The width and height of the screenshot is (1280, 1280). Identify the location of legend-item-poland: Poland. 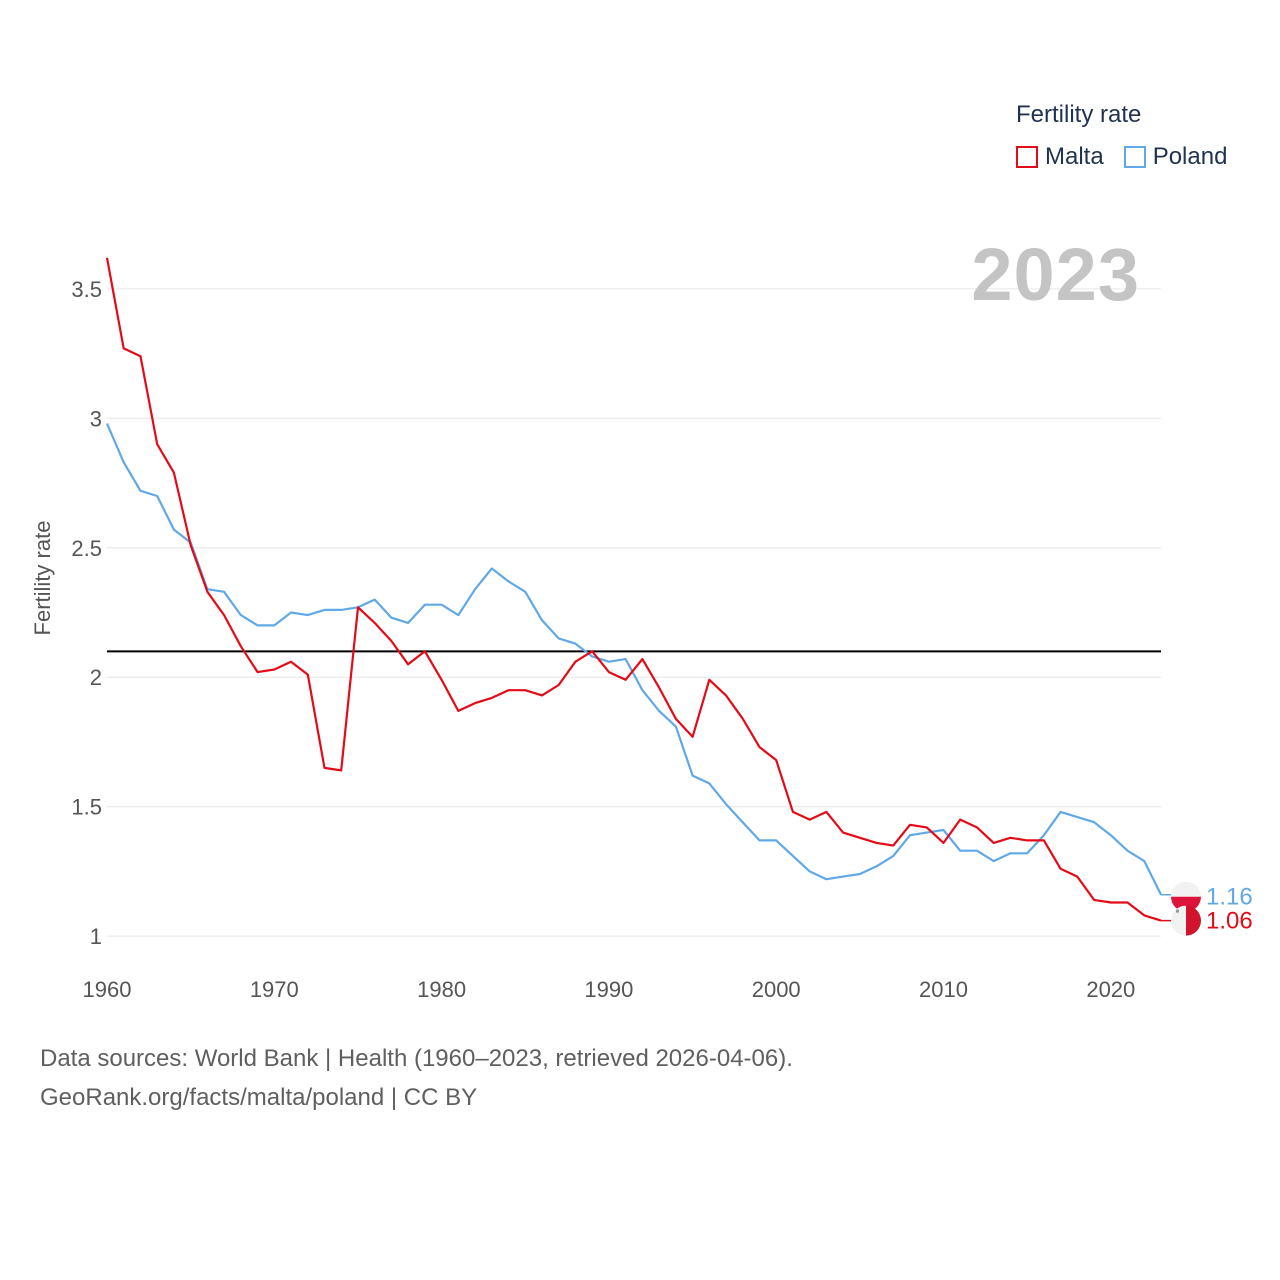
(1175, 157).